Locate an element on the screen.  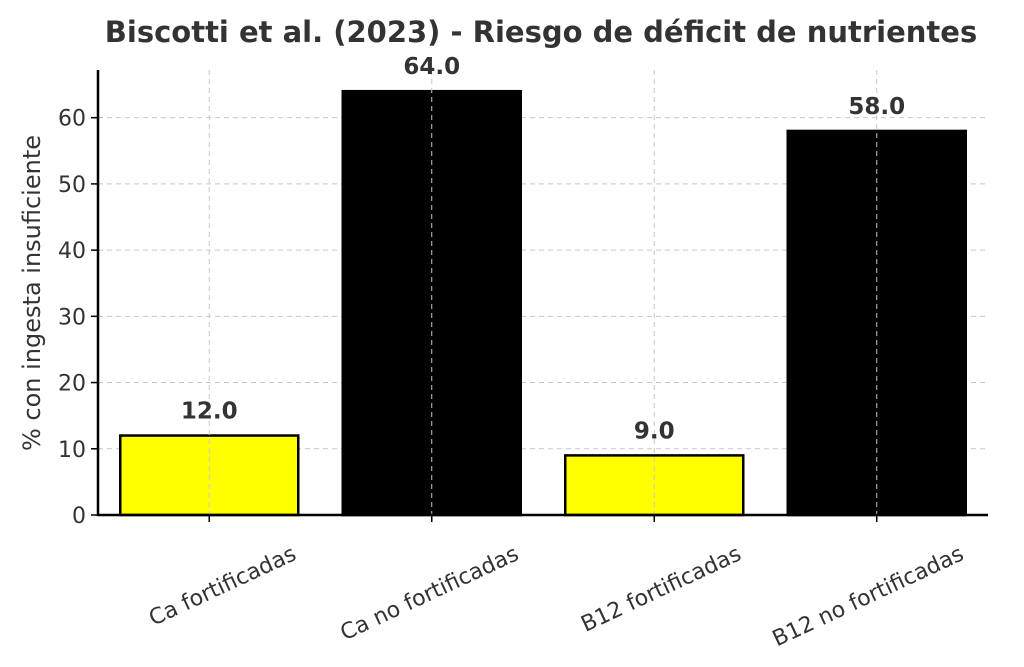
data-label: 9.0 is located at coordinates (654, 431).